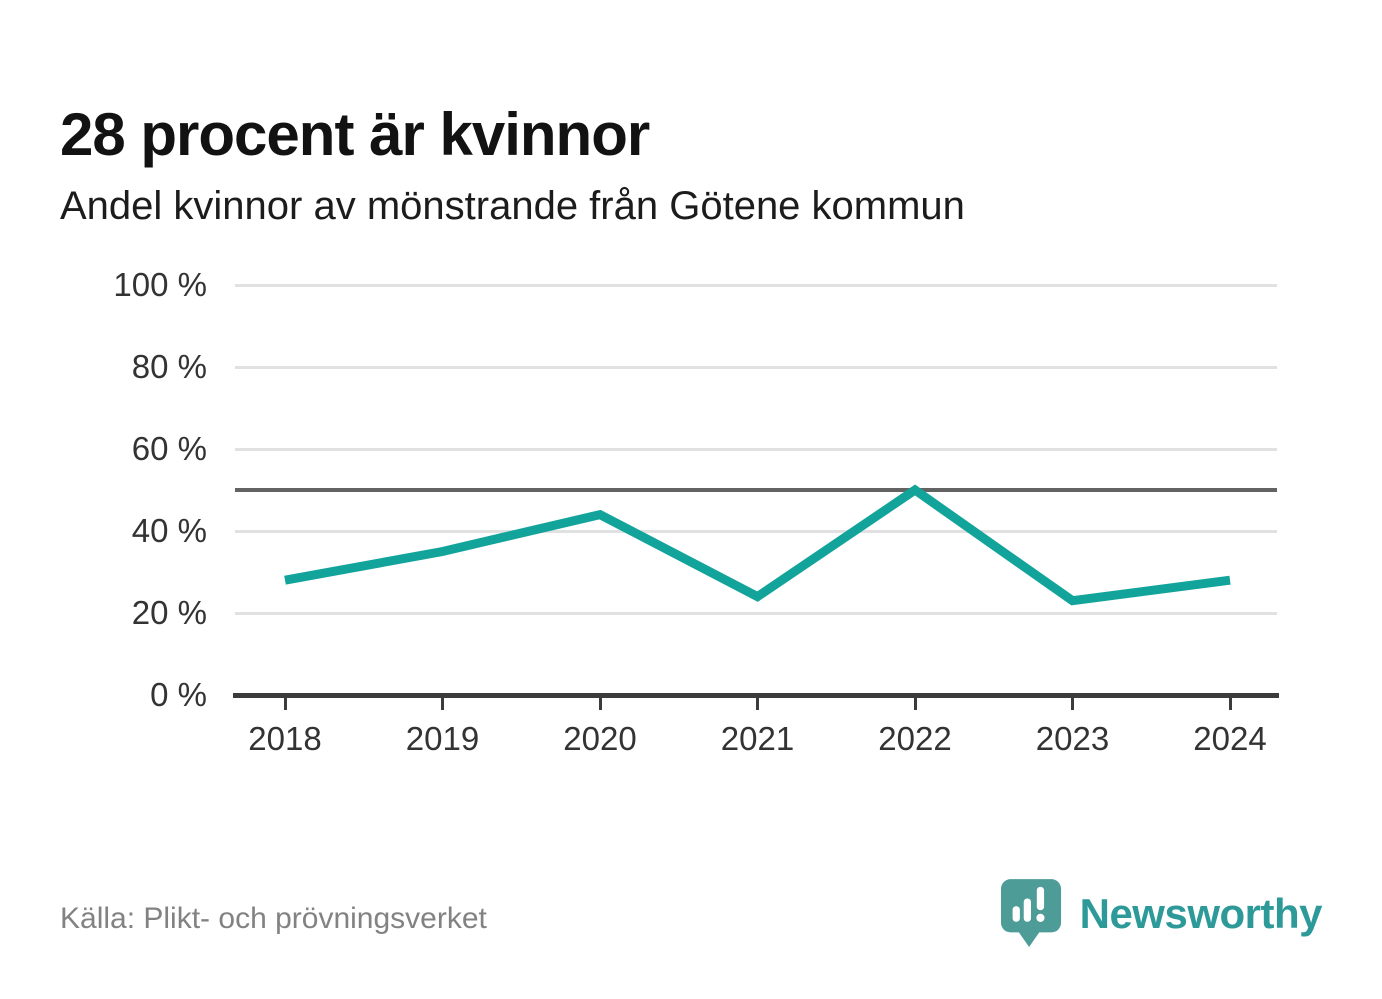 The image size is (1382, 999). I want to click on x-tick-2022, so click(915, 703).